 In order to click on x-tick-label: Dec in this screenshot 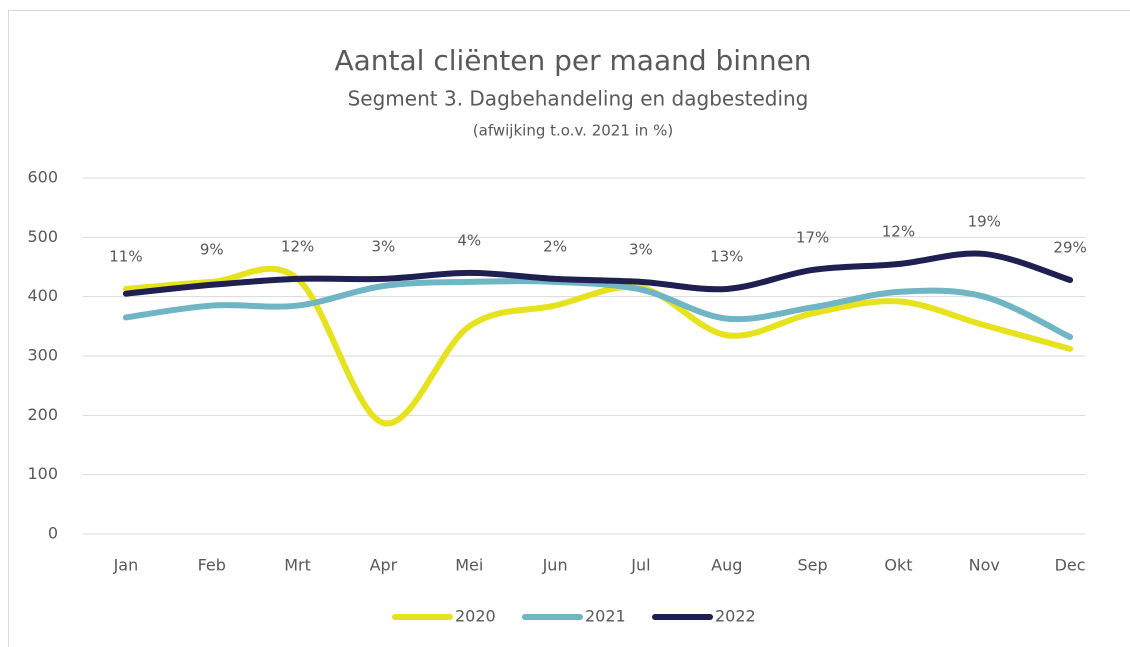, I will do `click(1070, 565)`.